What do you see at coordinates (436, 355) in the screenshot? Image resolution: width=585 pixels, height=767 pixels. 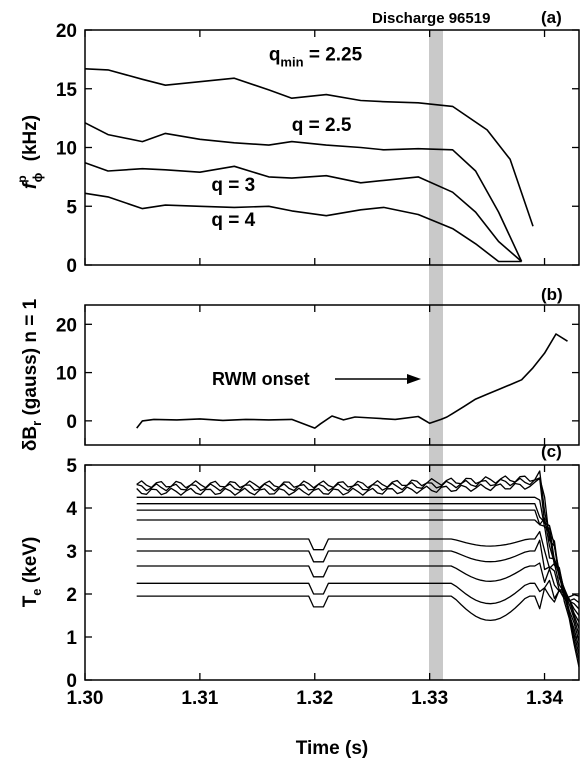 I see `onset-band` at bounding box center [436, 355].